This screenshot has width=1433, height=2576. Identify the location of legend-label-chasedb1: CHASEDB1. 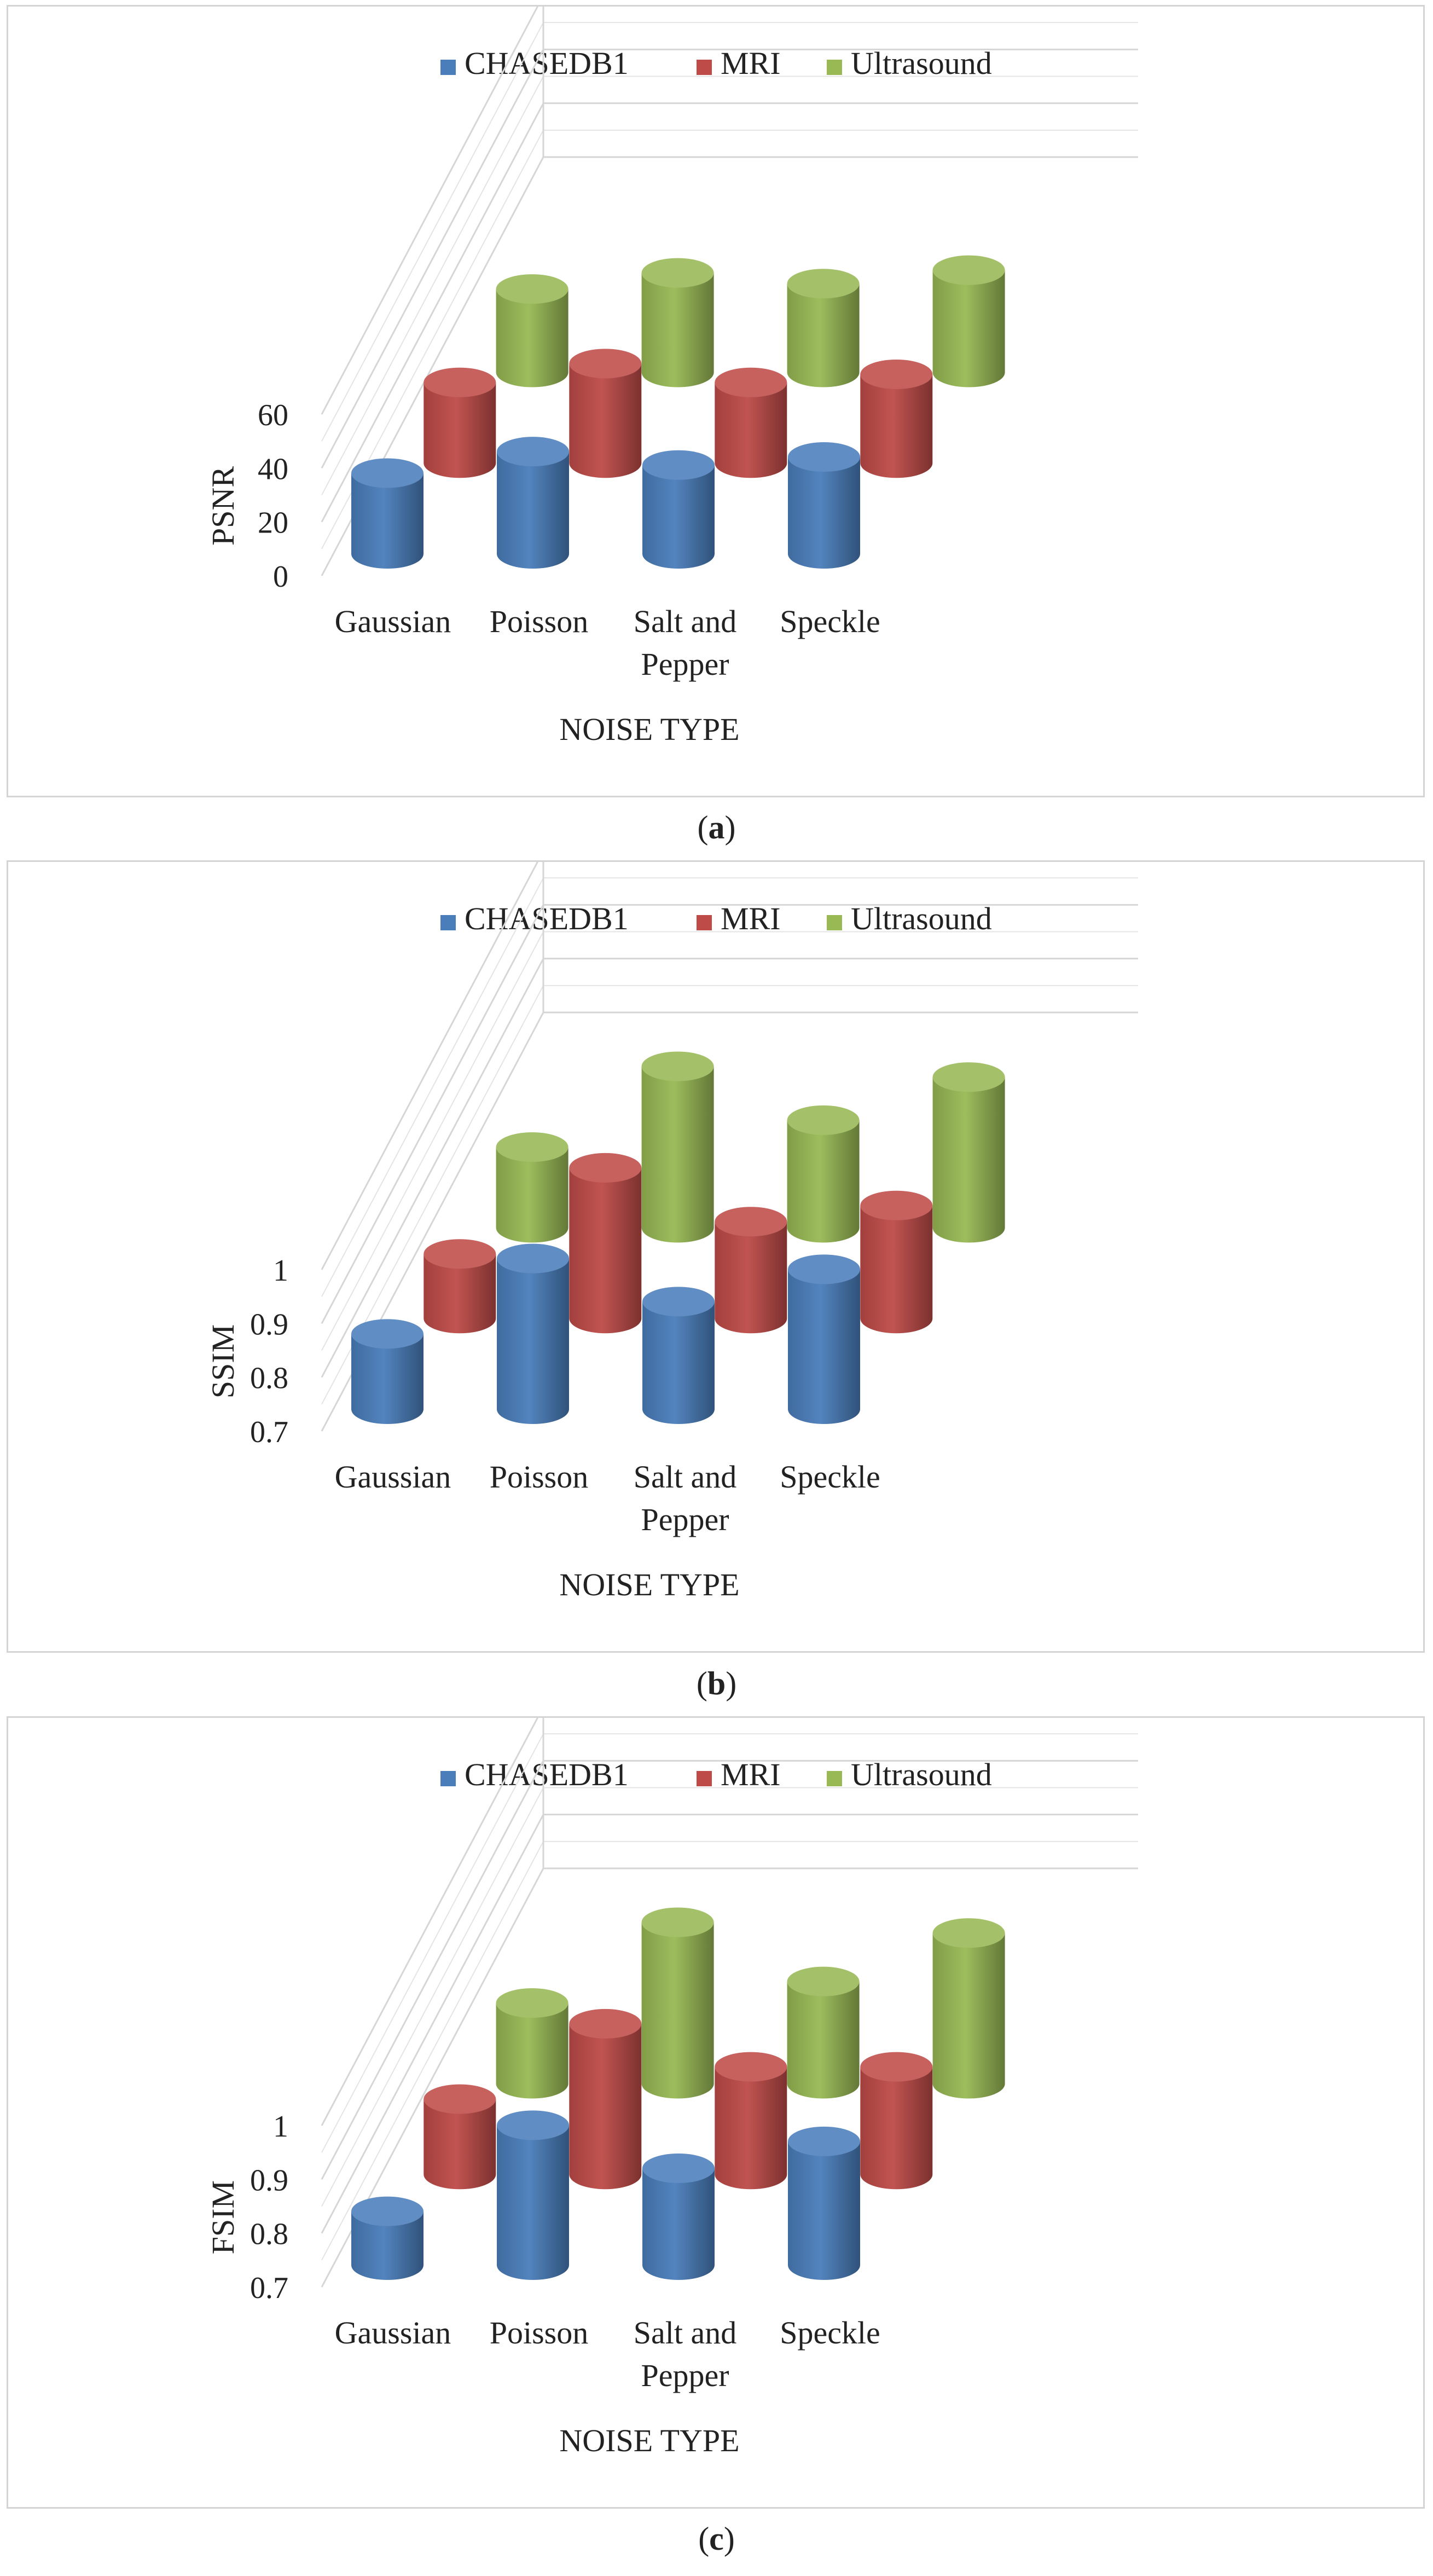
(547, 63).